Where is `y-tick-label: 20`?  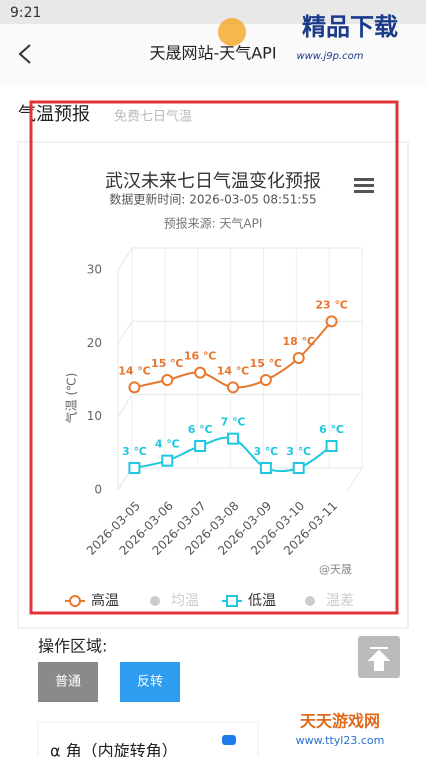
y-tick-label: 20 is located at coordinates (94, 343).